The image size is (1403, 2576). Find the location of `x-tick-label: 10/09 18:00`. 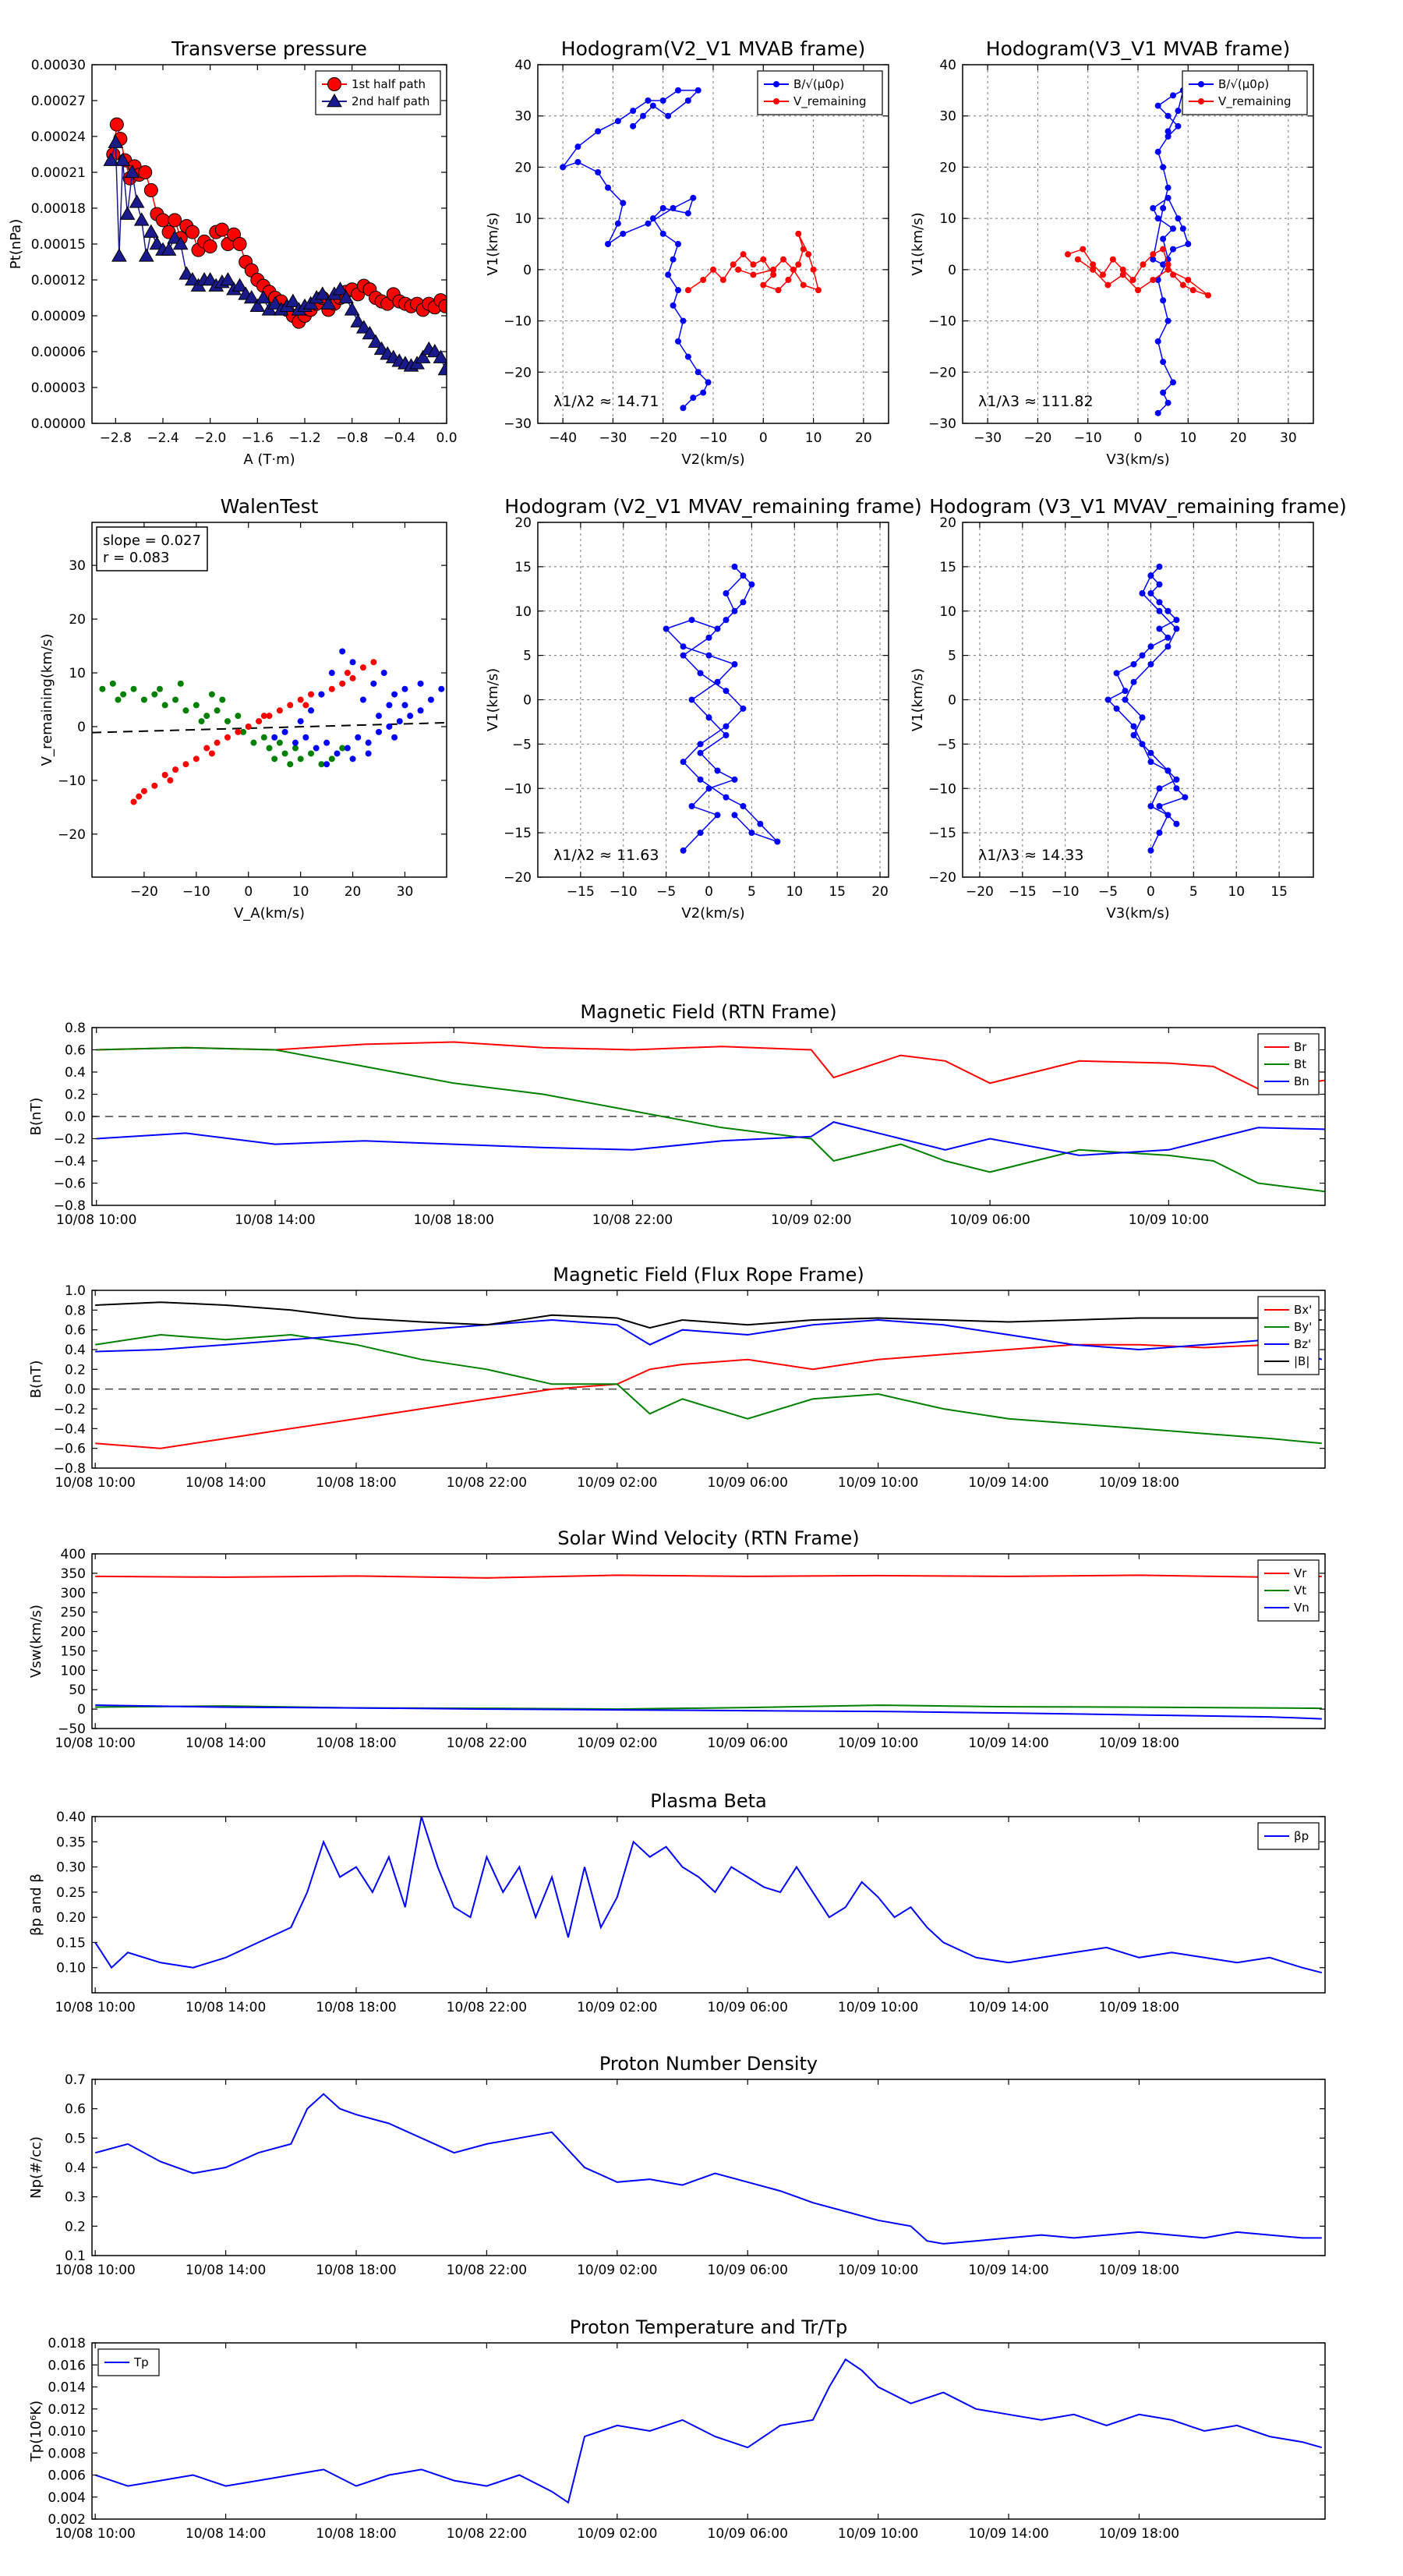

x-tick-label: 10/09 18:00 is located at coordinates (1139, 2534).